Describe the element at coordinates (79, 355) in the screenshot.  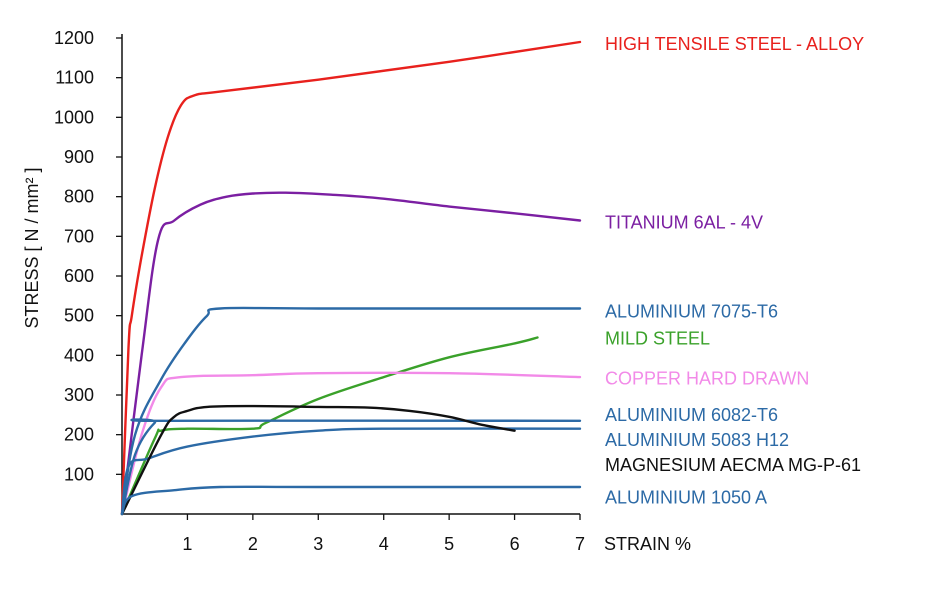
I see `y-tick-label: 400` at that location.